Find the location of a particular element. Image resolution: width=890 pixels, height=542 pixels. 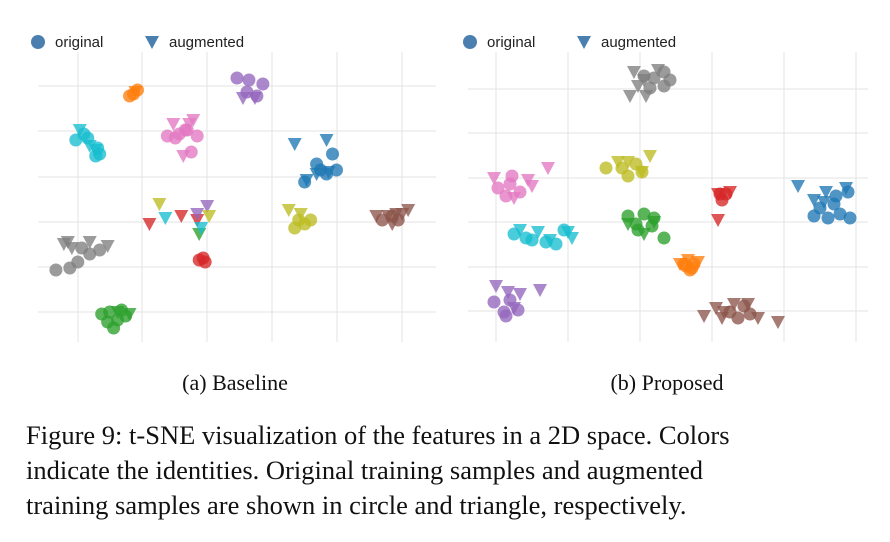

subcaption-proposed: (b) Proposed is located at coordinates (666, 382).